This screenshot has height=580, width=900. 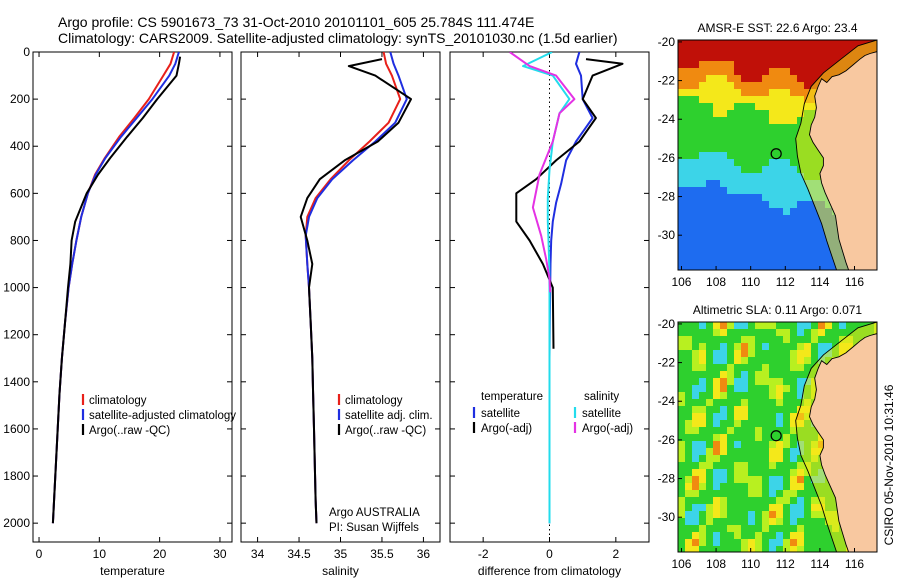 I want to click on annotation-line: Argo AUSTRALIA, so click(x=374, y=513).